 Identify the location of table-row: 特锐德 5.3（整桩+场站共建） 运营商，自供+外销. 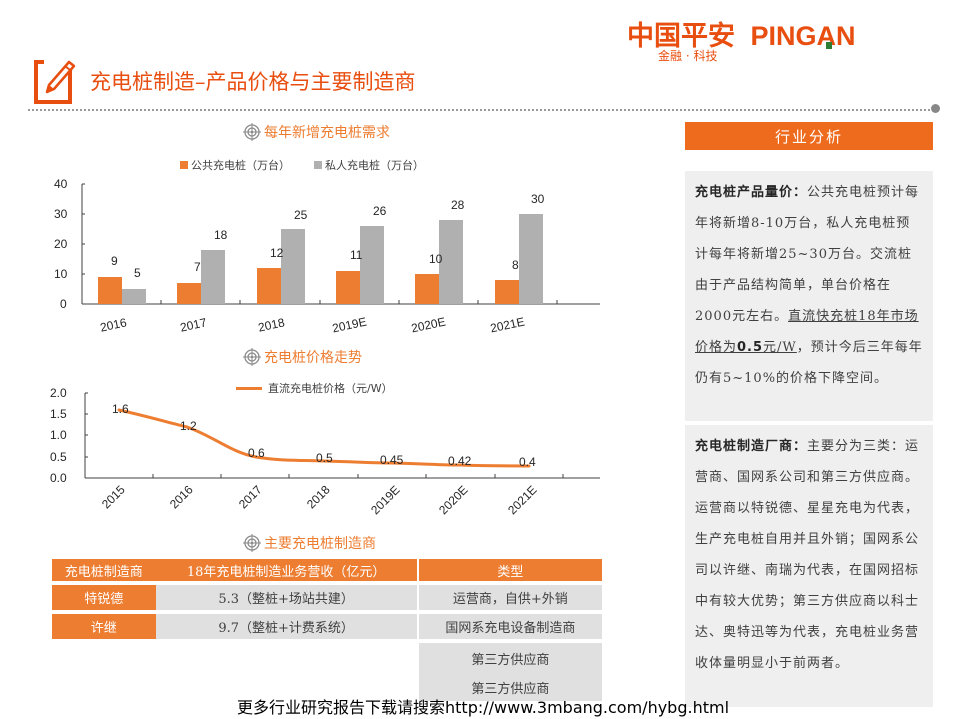
(327, 597).